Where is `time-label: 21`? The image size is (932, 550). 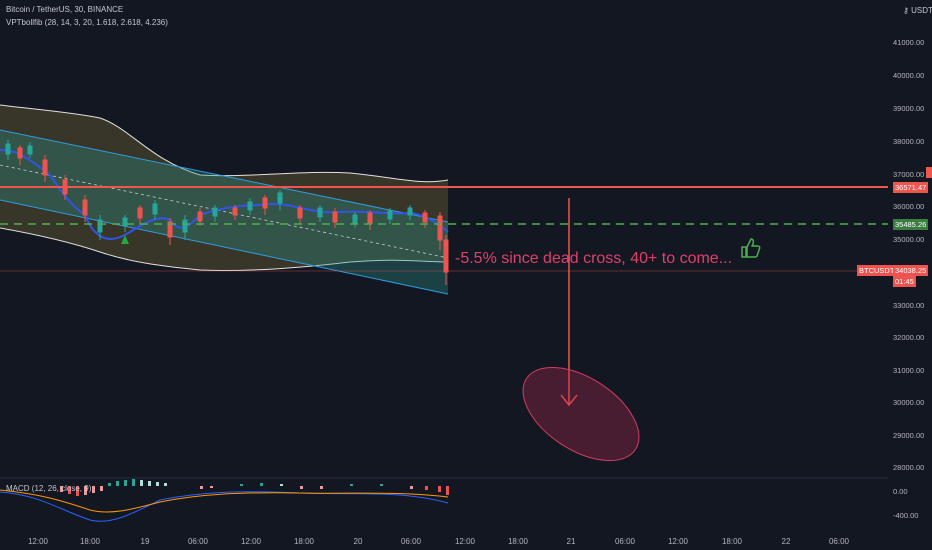
time-label: 21 is located at coordinates (571, 541).